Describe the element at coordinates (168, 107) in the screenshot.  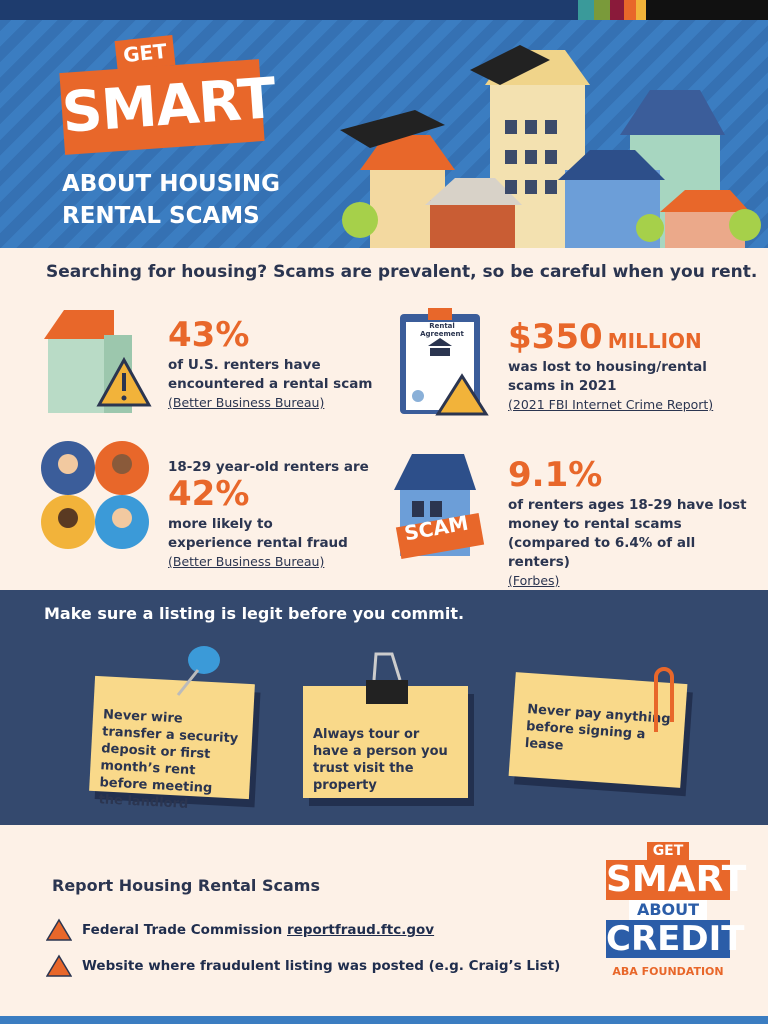
I see `badge-main: SMART` at that location.